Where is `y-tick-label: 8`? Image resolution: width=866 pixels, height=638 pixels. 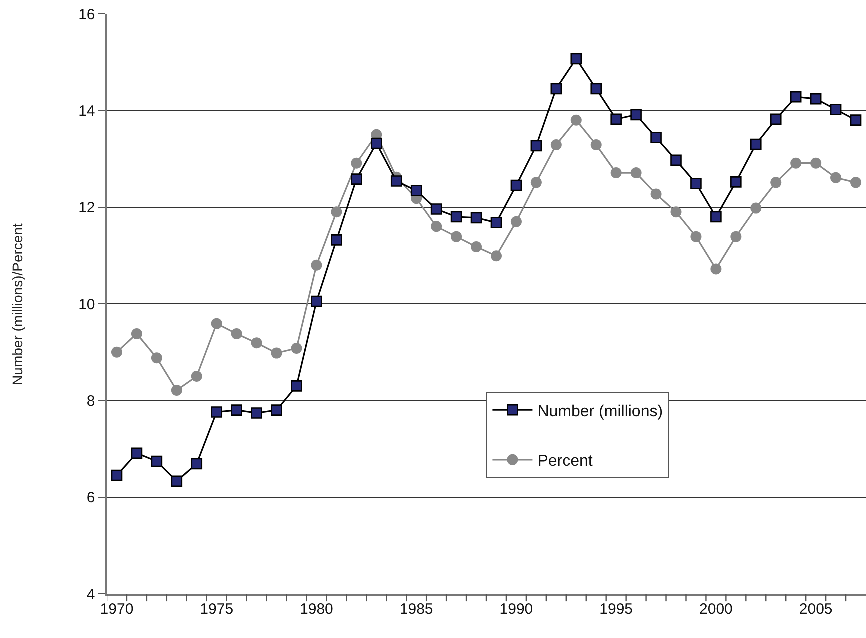
y-tick-label: 8 is located at coordinates (91, 401).